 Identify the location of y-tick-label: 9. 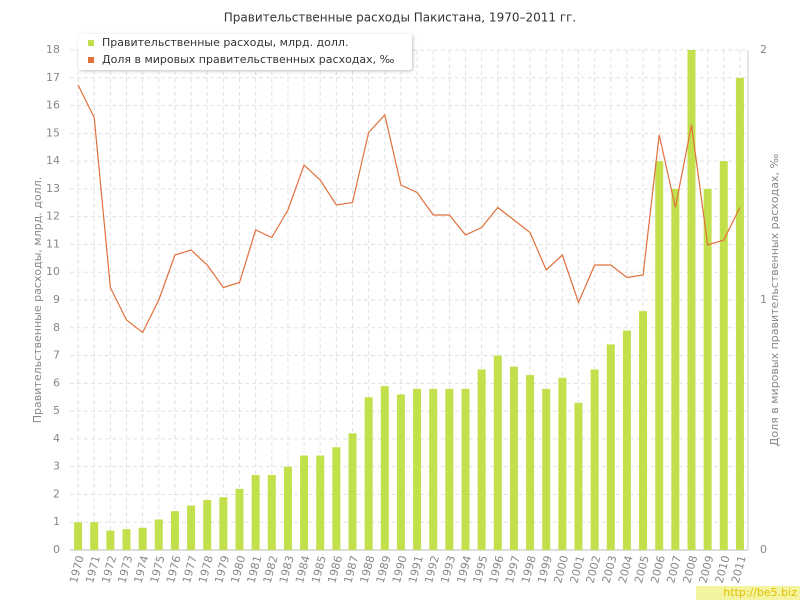
(56, 299).